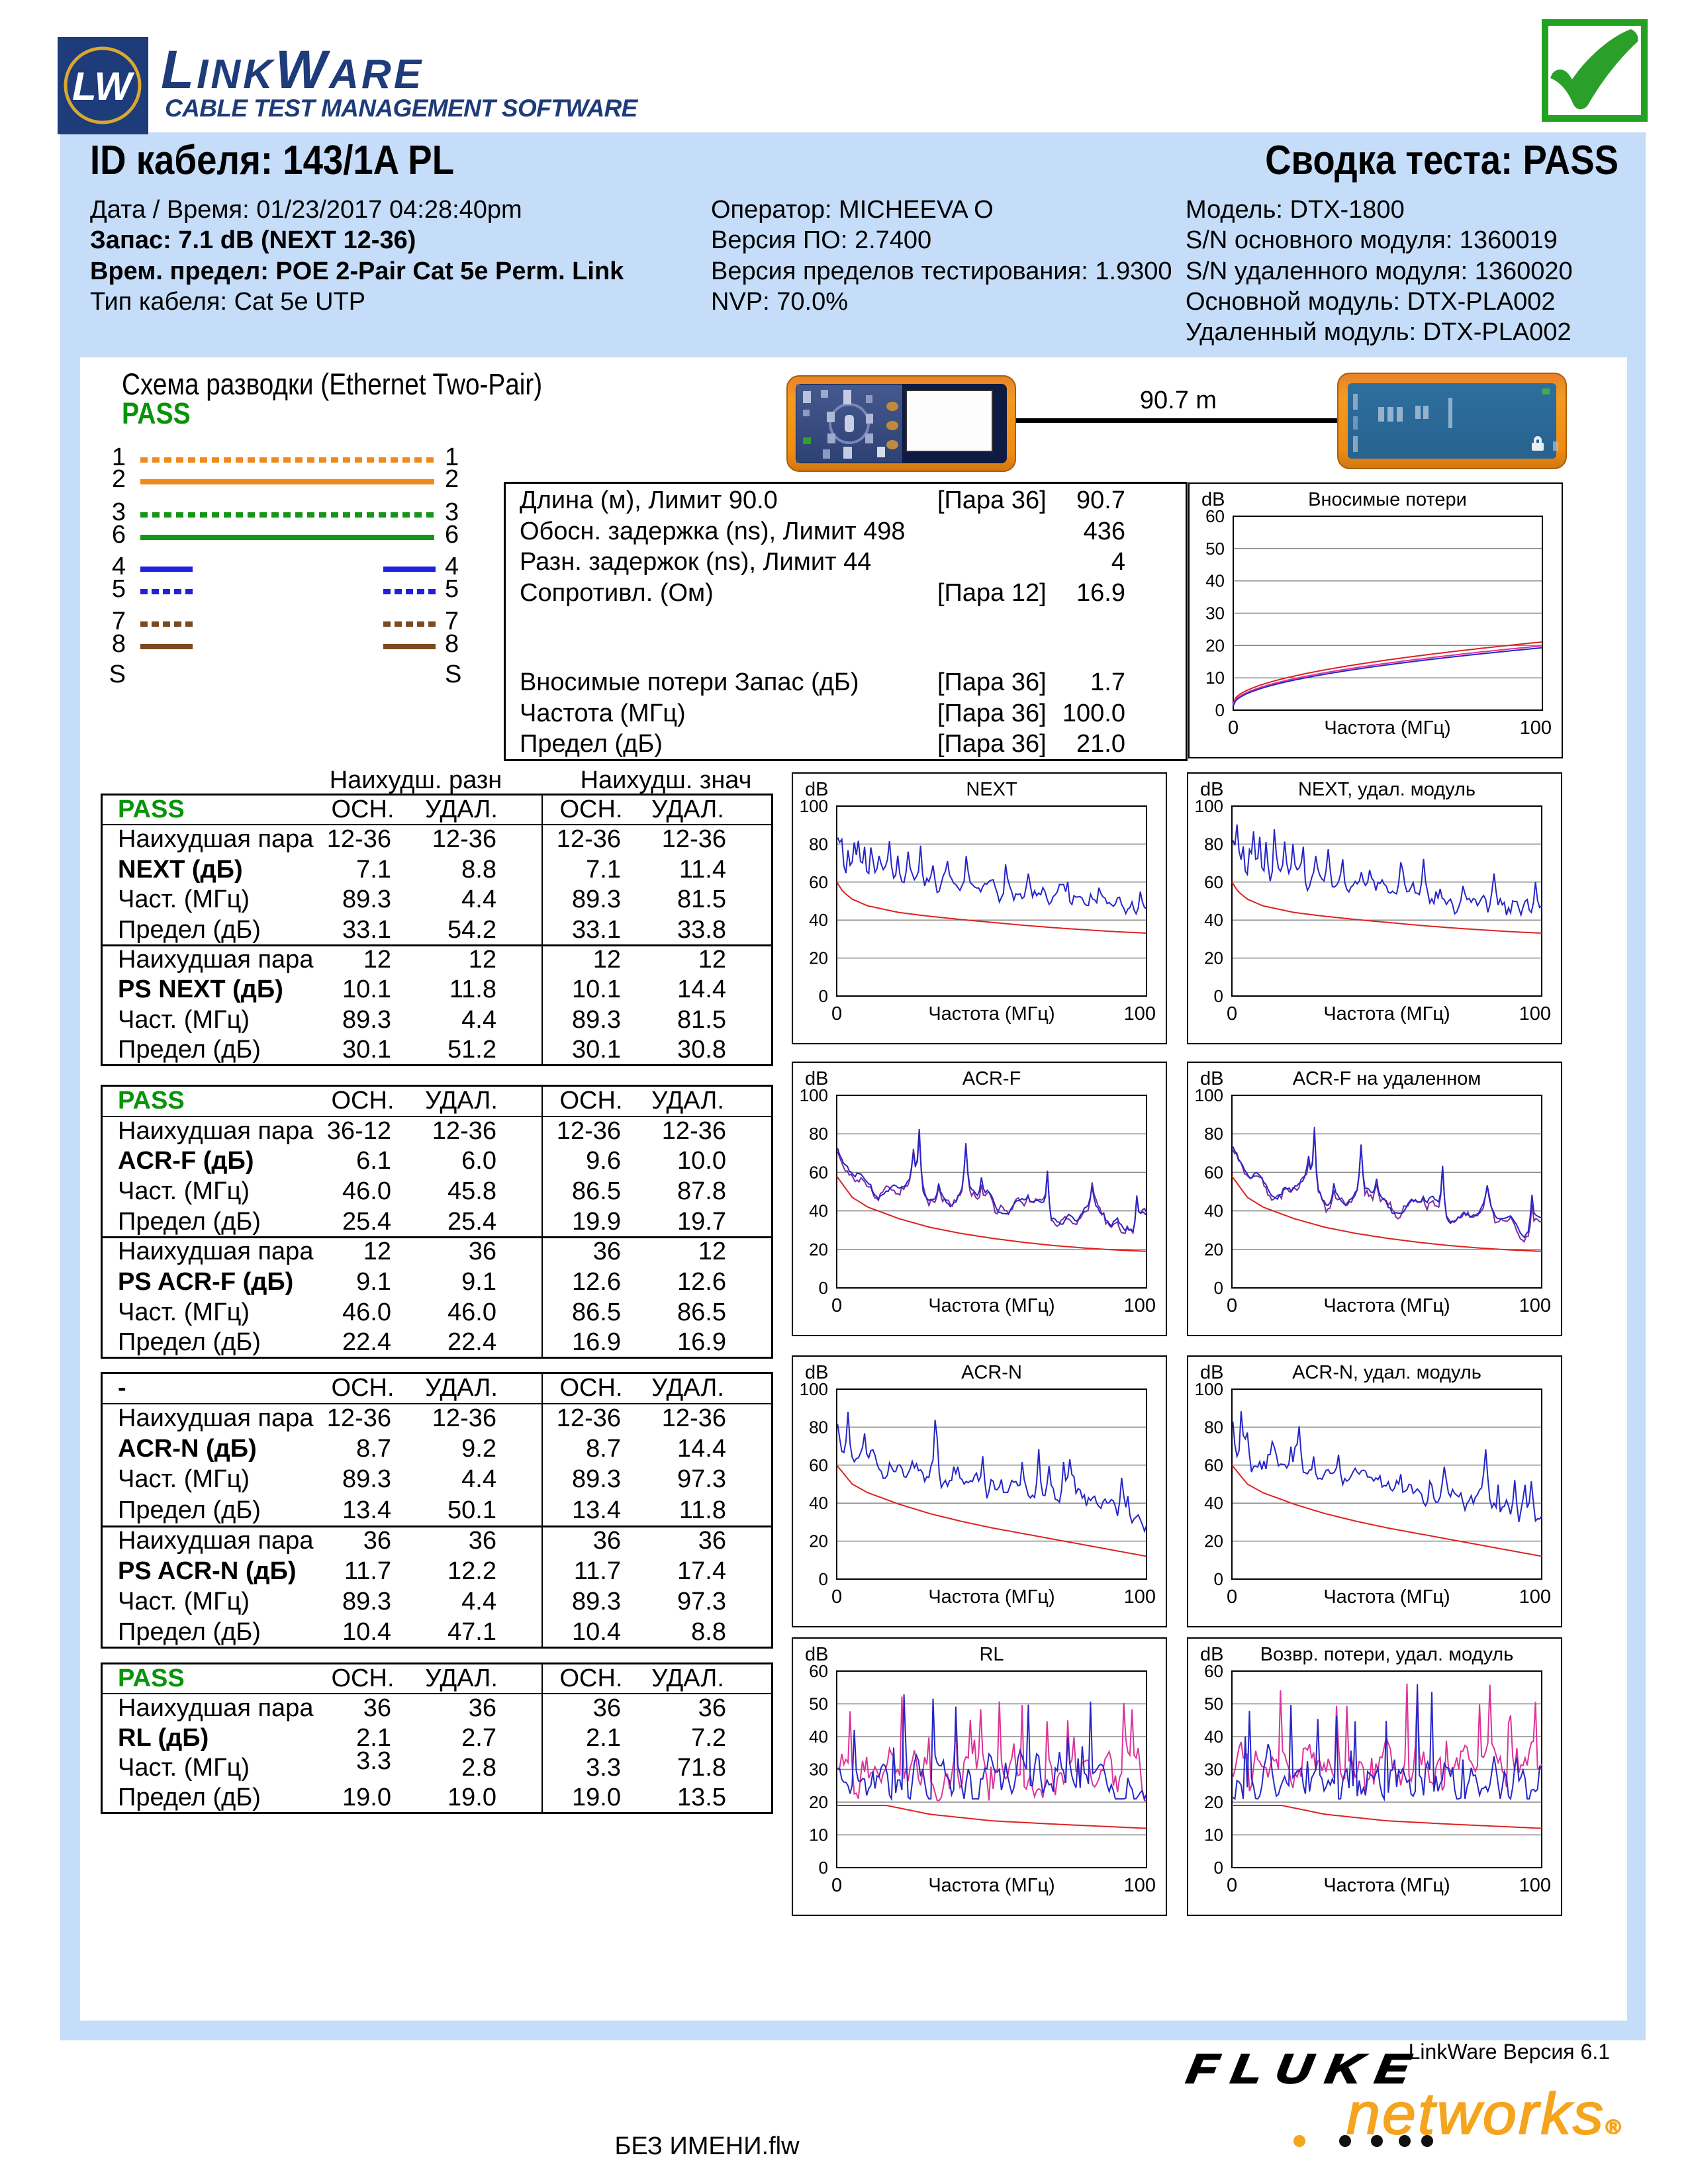 This screenshot has height=2184, width=1688. What do you see at coordinates (991, 789) in the screenshot?
I see `svg-text: NEXT` at bounding box center [991, 789].